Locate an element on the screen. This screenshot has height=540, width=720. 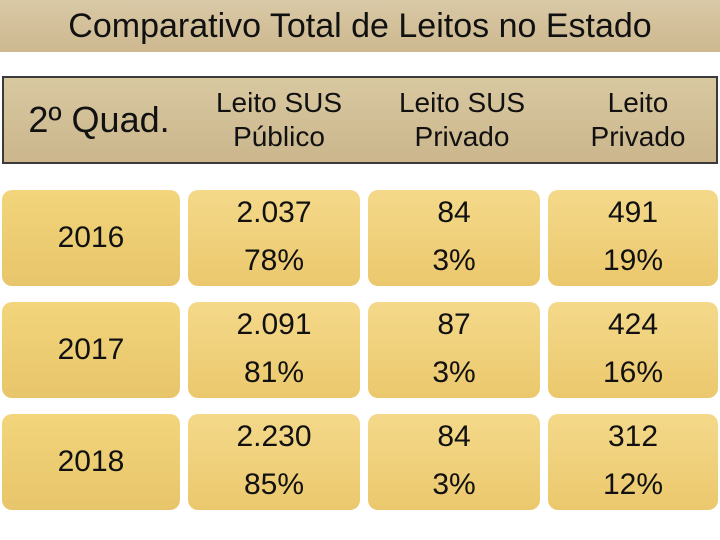
value-cell: 312 12% is located at coordinates (633, 462).